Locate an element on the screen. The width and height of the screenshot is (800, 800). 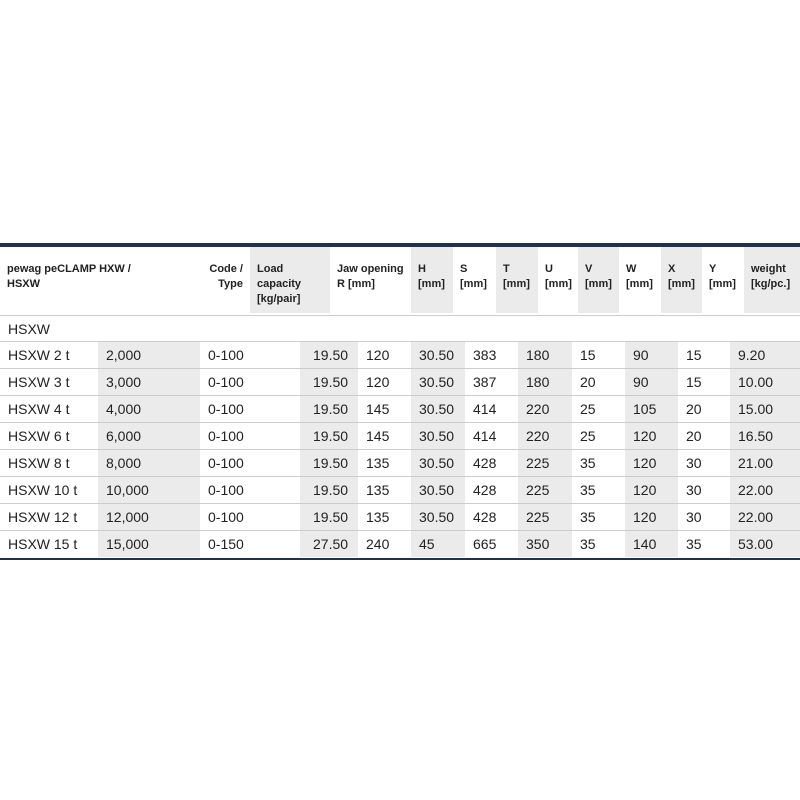
table-cell: 15.00 is located at coordinates (765, 409).